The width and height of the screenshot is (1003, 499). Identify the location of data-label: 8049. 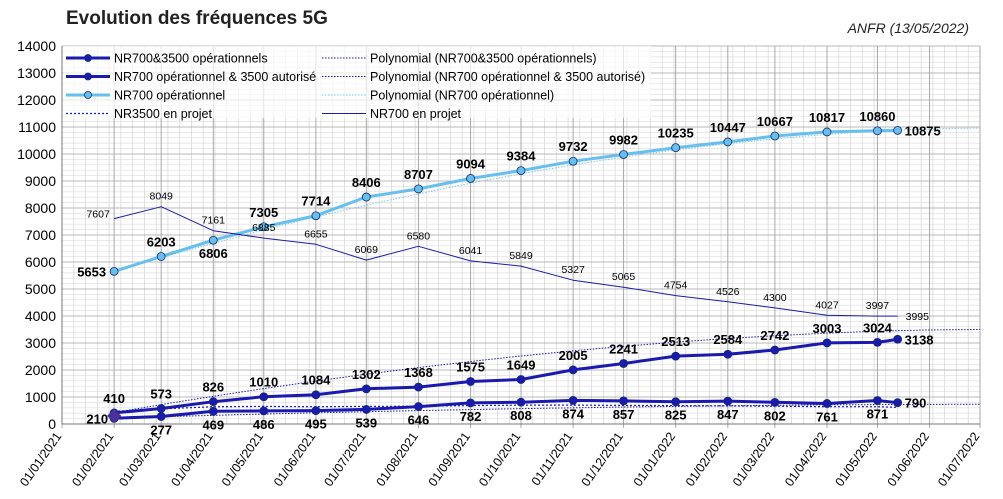
(162, 197).